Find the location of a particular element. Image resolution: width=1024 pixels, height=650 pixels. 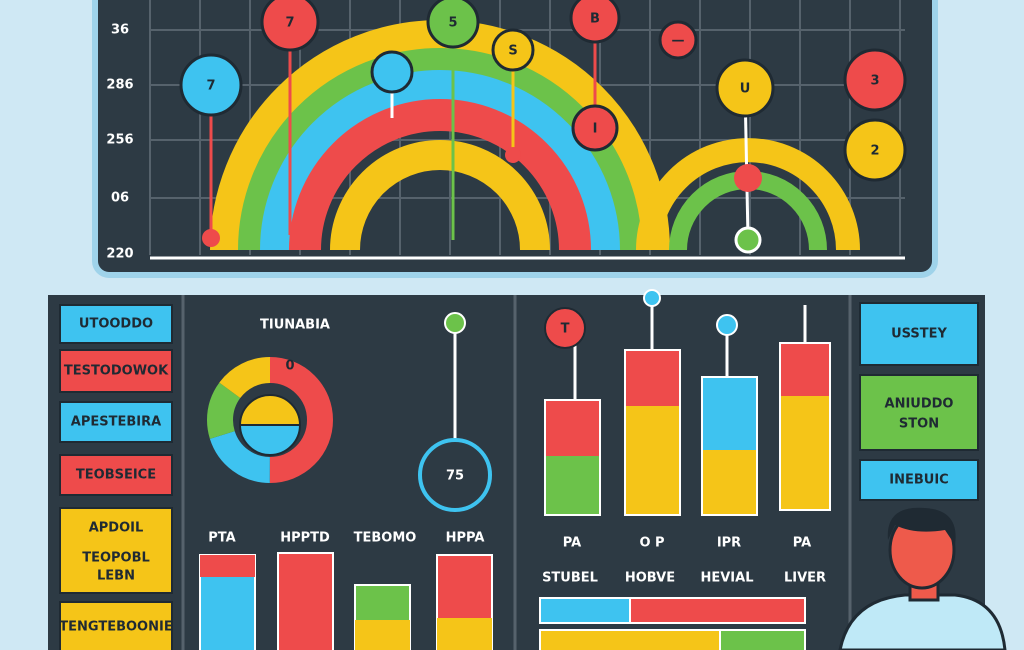

menu-label: TEOPOBL is located at coordinates (116, 558).